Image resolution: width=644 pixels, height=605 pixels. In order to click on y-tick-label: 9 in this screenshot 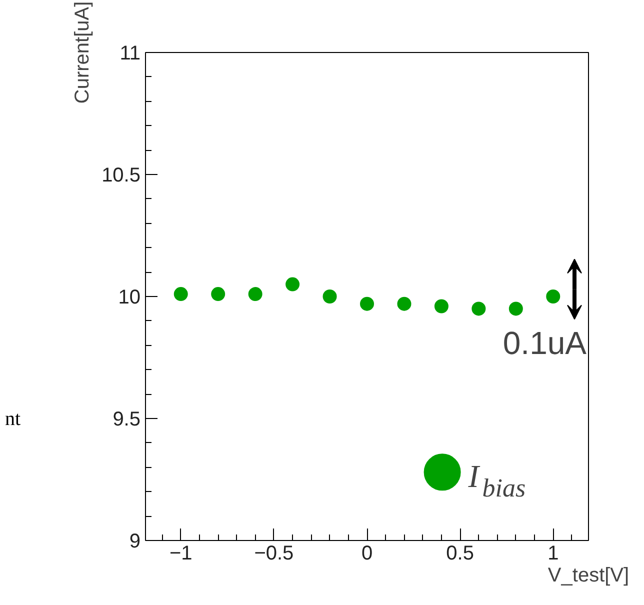, I will do `click(134, 541)`.